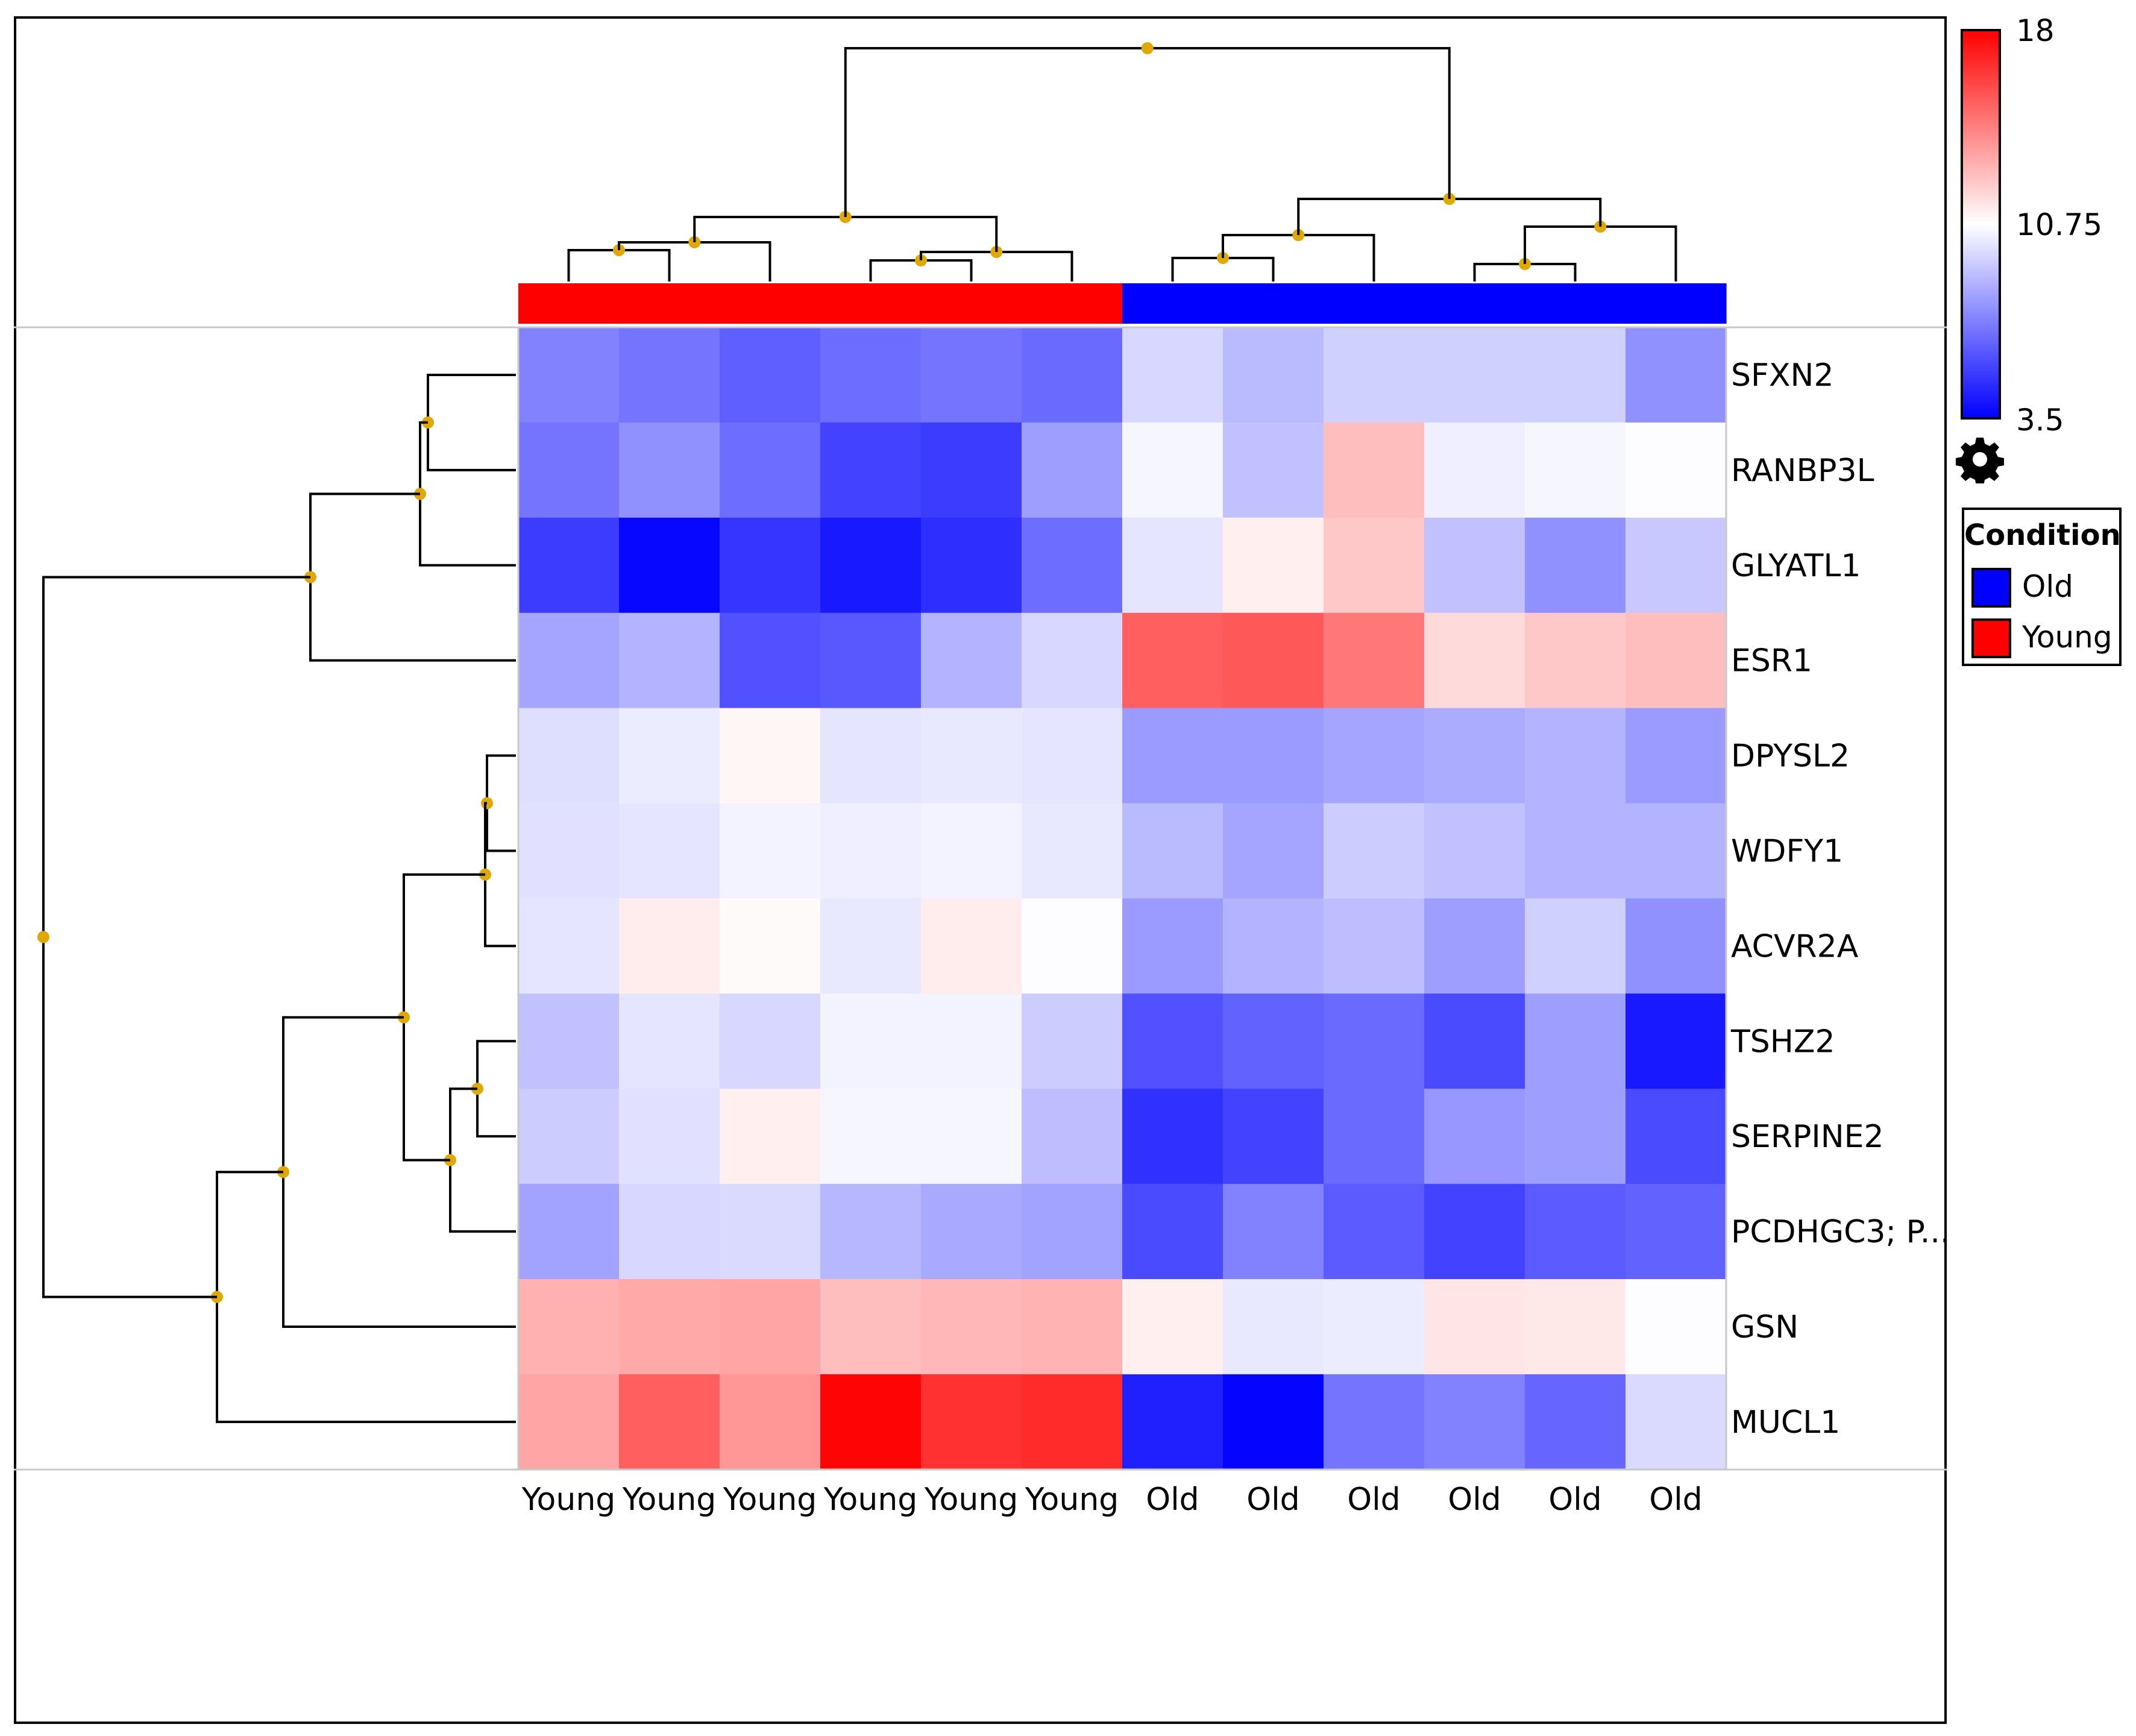  What do you see at coordinates (2067, 637) in the screenshot?
I see `legend-label-young: Young` at bounding box center [2067, 637].